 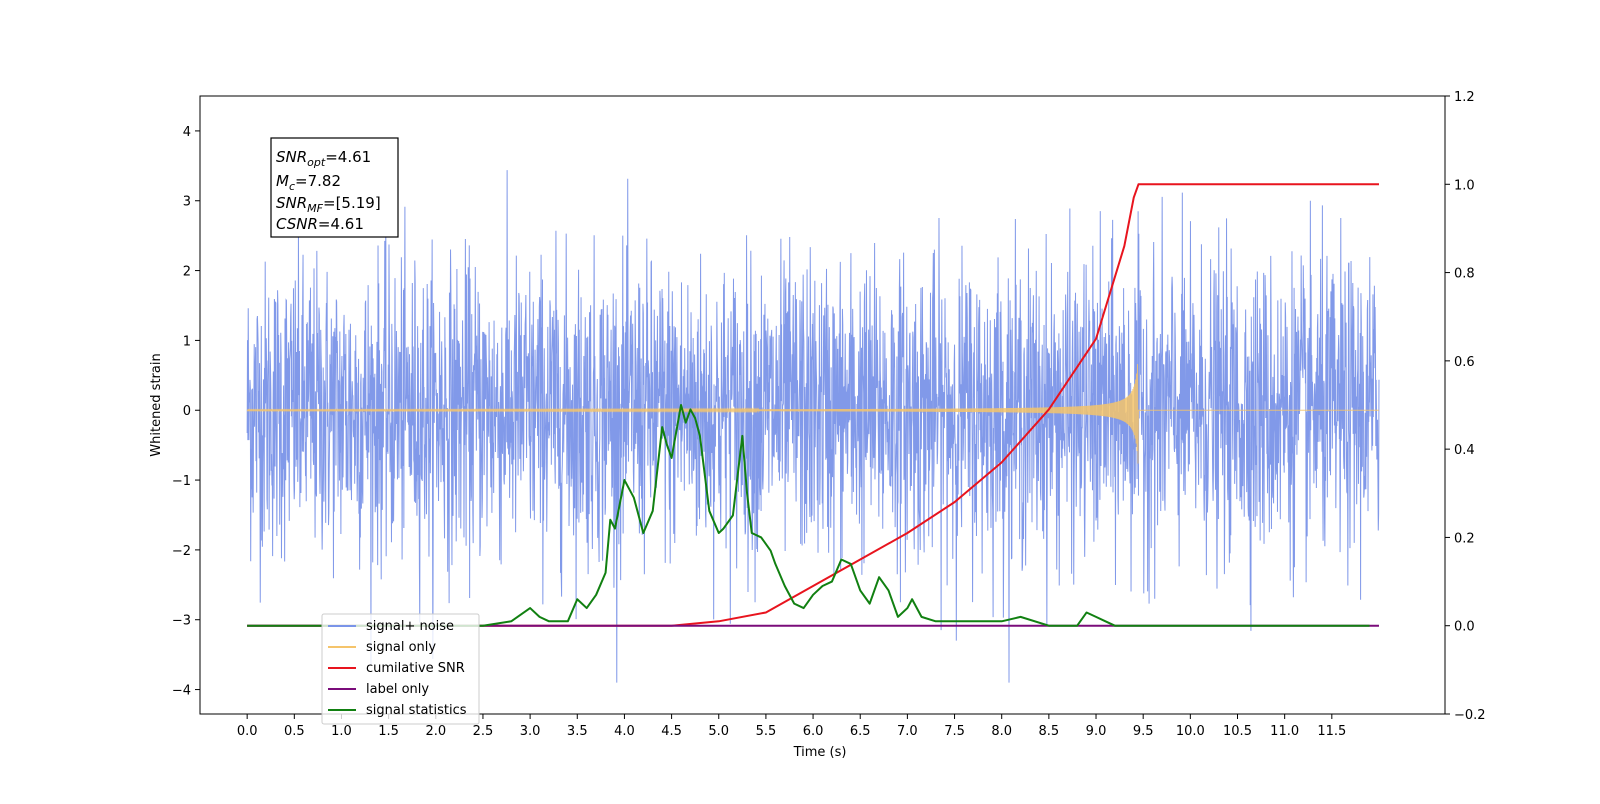 I want to click on y2-tick-label: 0.2, so click(x=1464, y=538).